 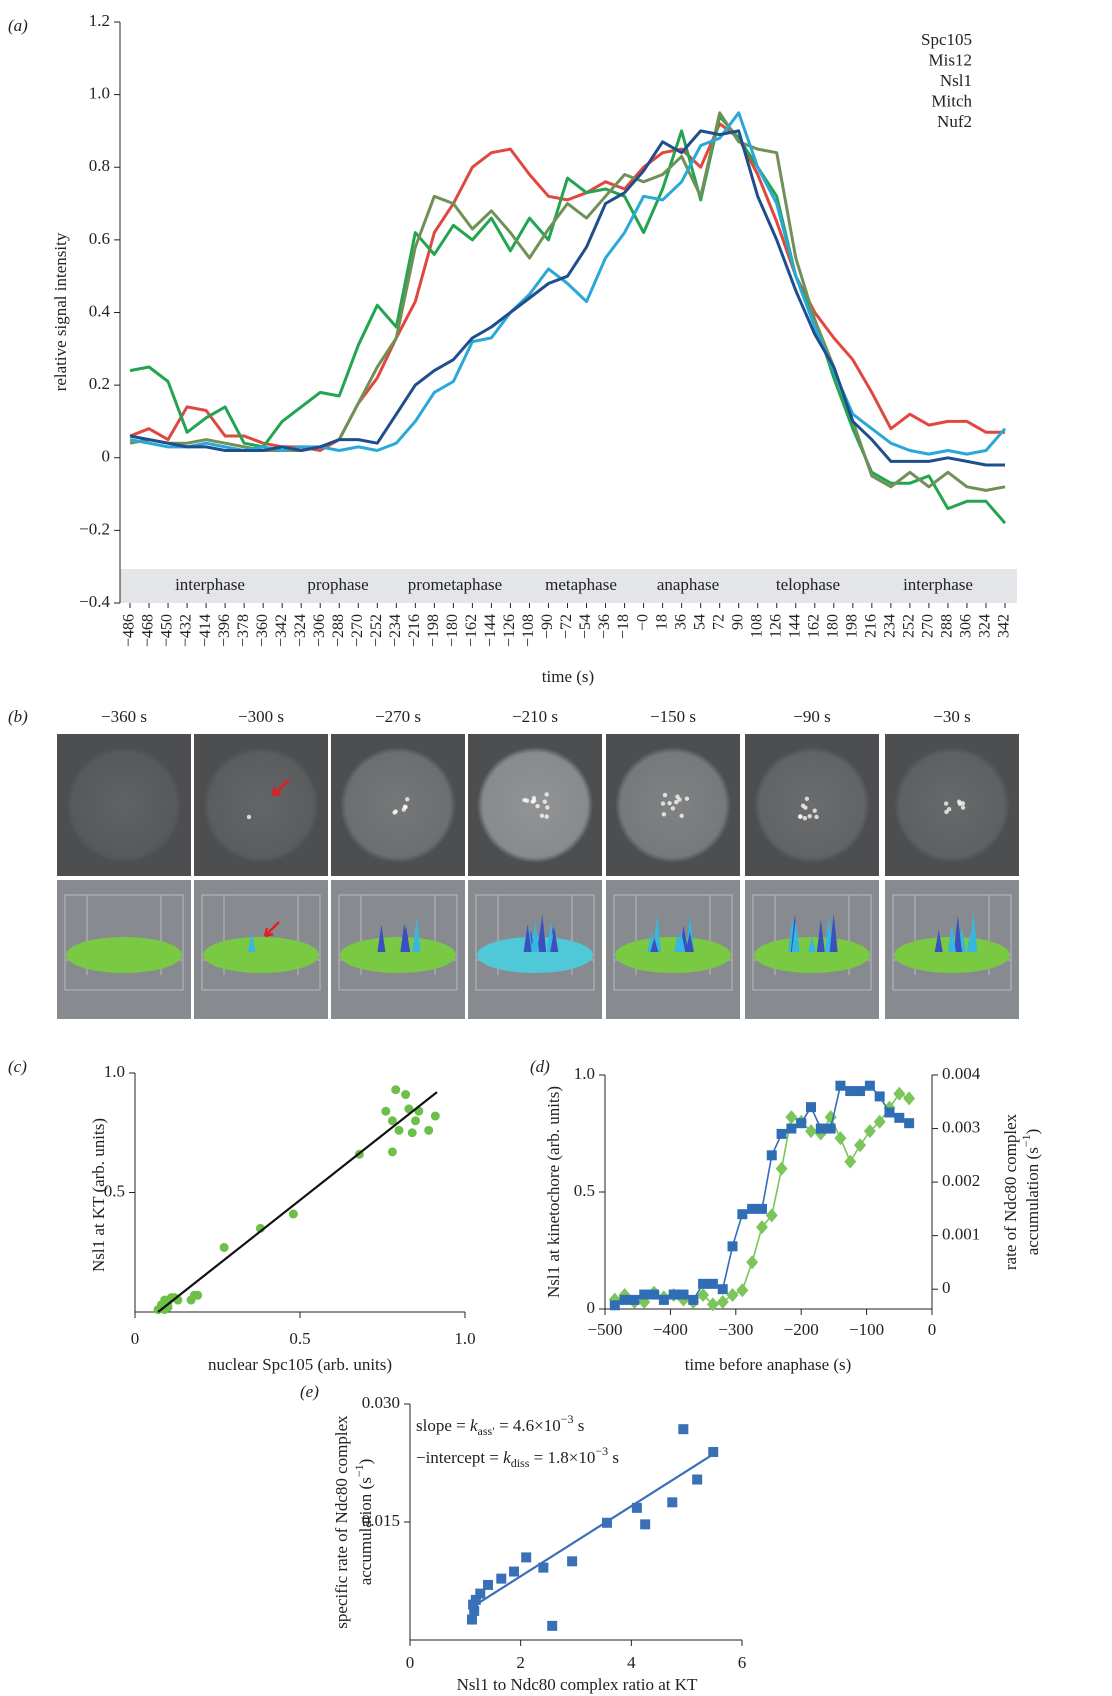 I want to click on x-tick-label: −432, so click(x=186, y=630).